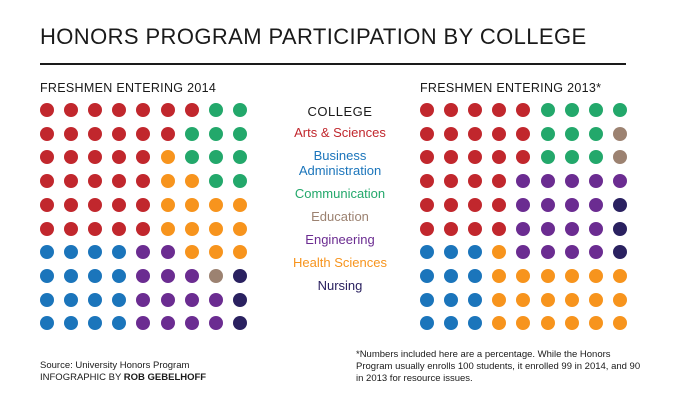 The image size is (675, 408). I want to click on legend-item-communication: Communication, so click(340, 193).